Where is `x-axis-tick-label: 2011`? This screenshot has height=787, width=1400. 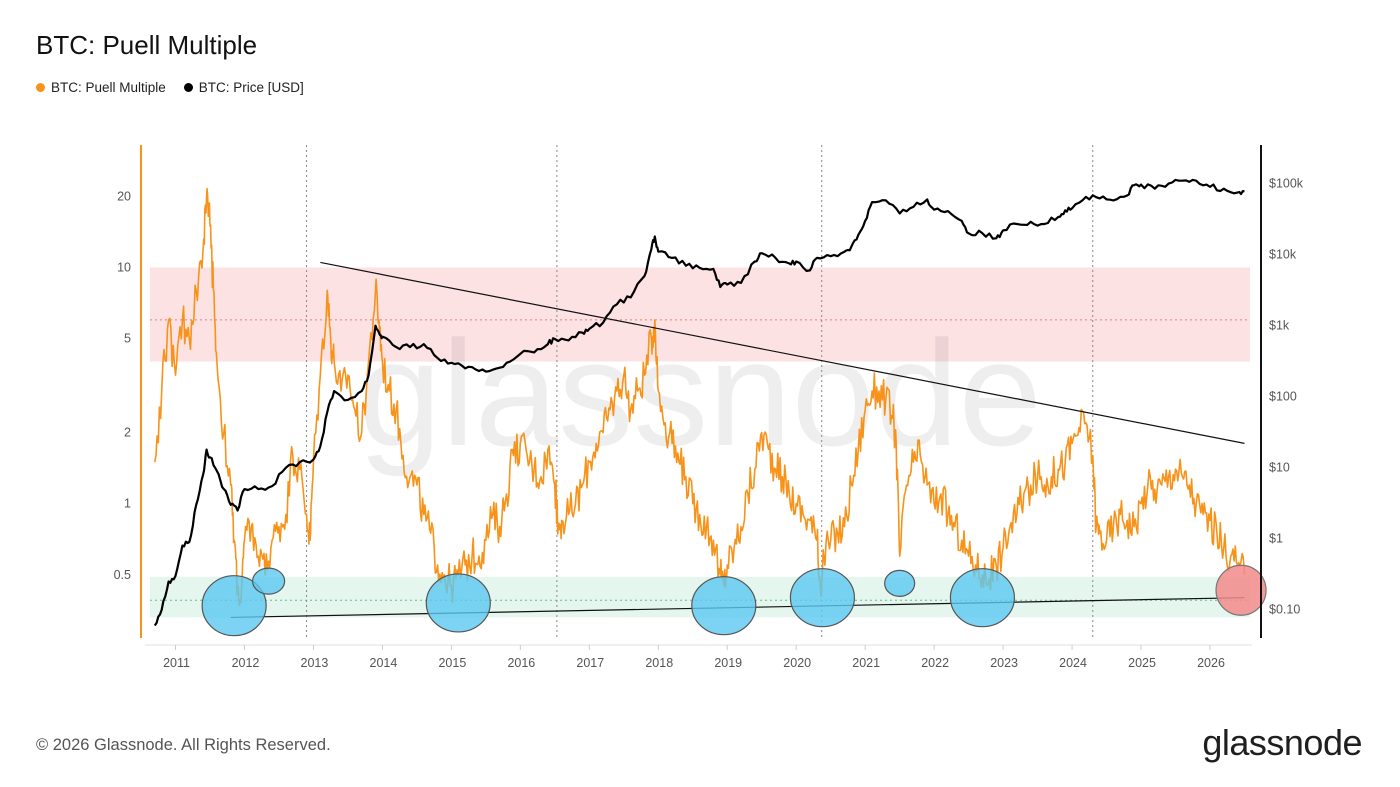 x-axis-tick-label: 2011 is located at coordinates (176, 663).